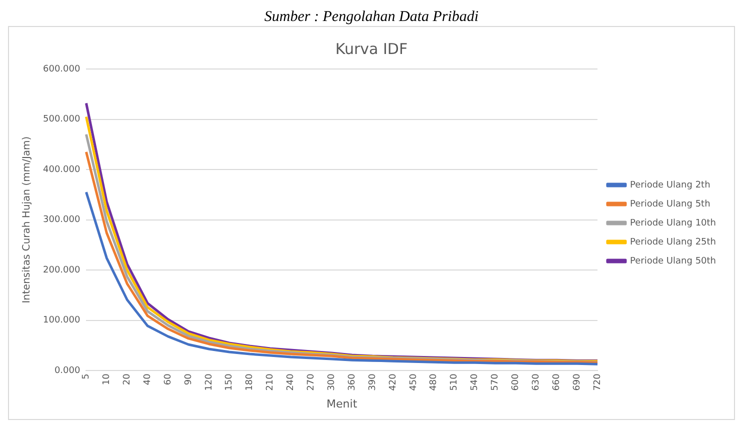 The image size is (743, 432). What do you see at coordinates (577, 382) in the screenshot?
I see `x-tick-label: 690` at bounding box center [577, 382].